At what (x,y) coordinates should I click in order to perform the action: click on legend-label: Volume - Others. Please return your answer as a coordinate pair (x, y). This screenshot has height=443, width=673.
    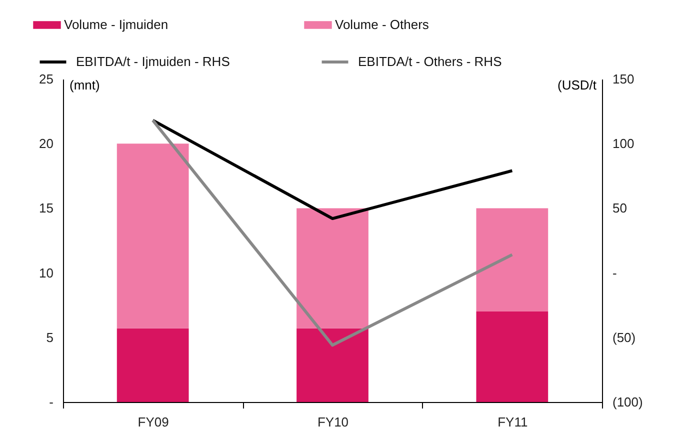
    Looking at the image, I should click on (382, 24).